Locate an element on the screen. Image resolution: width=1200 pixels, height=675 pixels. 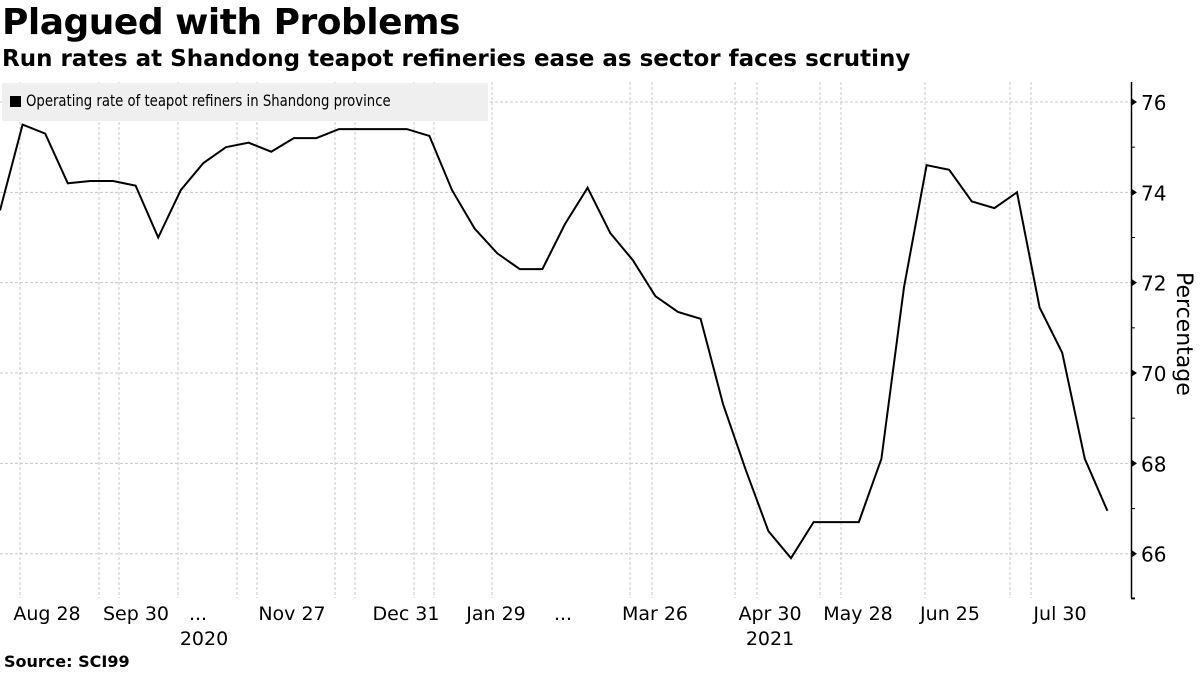
y-tick-label: 76 is located at coordinates (1153, 103).